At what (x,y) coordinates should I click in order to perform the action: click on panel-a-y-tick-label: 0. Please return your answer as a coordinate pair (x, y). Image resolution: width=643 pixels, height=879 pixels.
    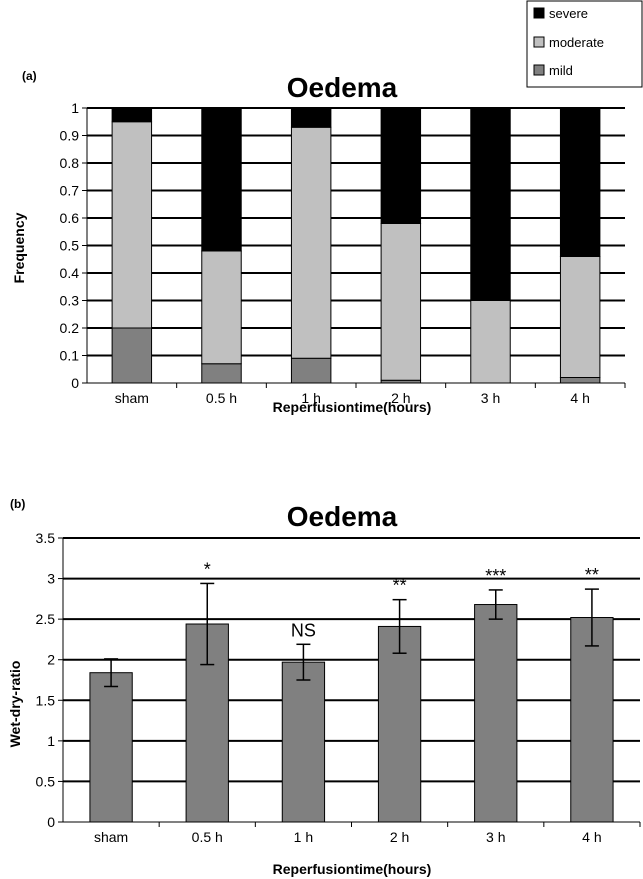
    Looking at the image, I should click on (75, 383).